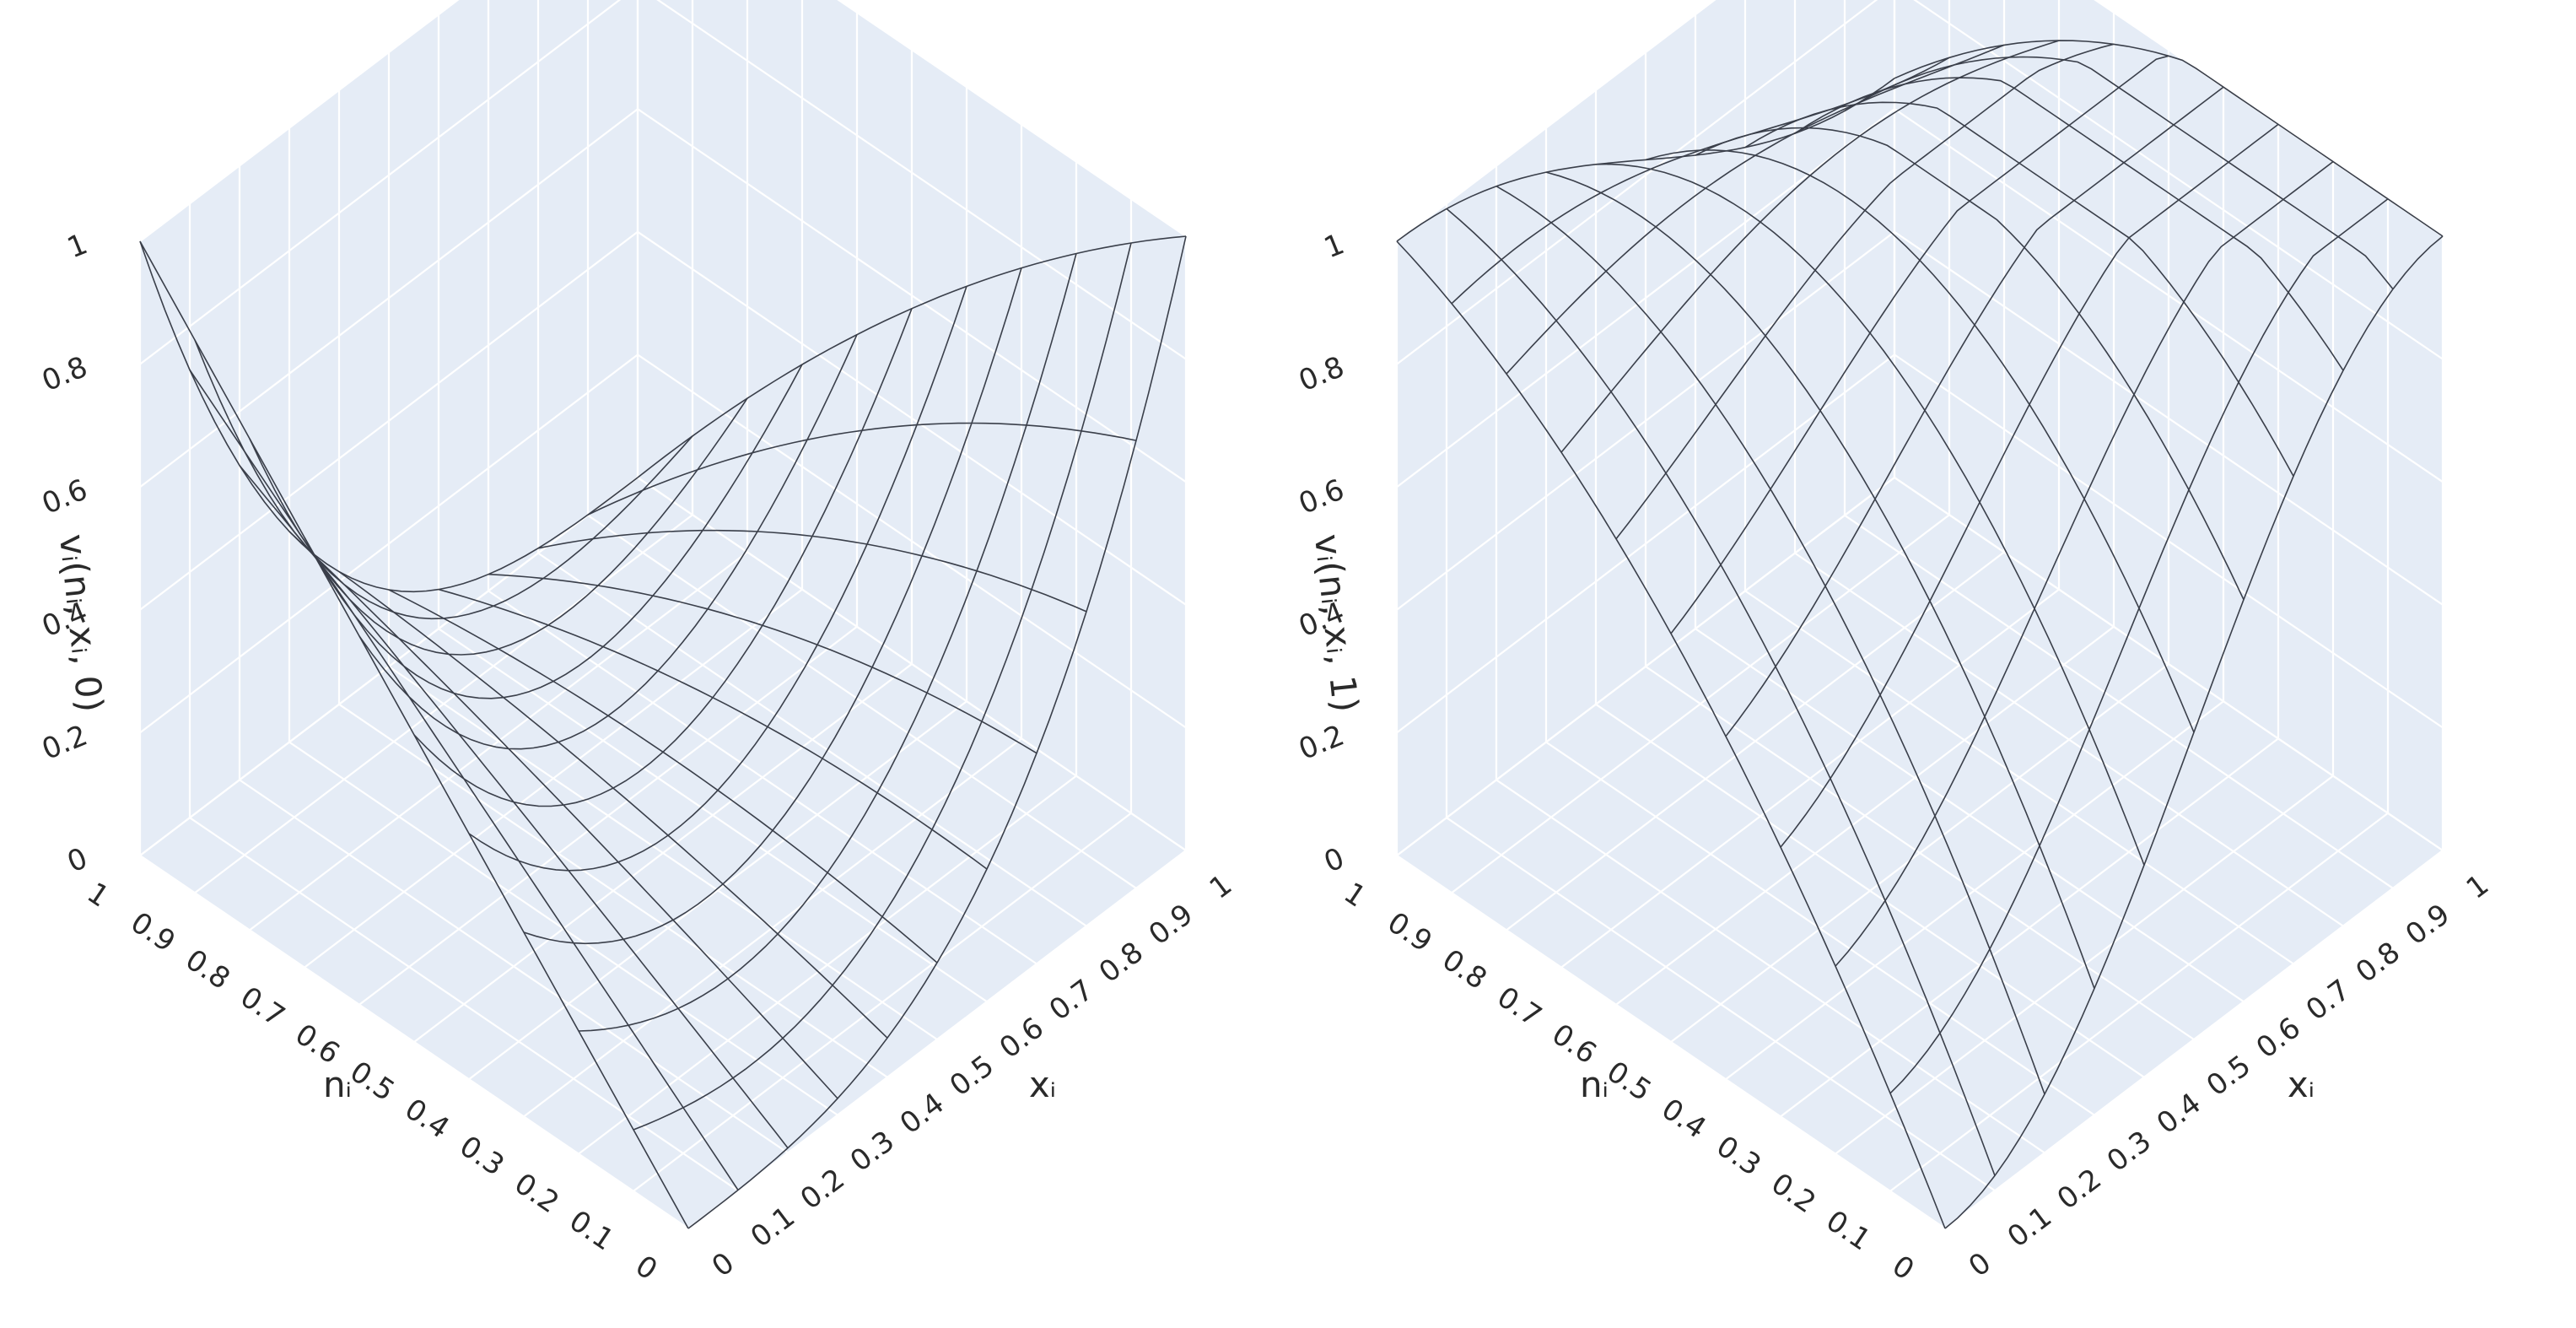 Image resolution: width=2576 pixels, height=1328 pixels. I want to click on x-tick-label: 0.4, so click(2179, 1114).